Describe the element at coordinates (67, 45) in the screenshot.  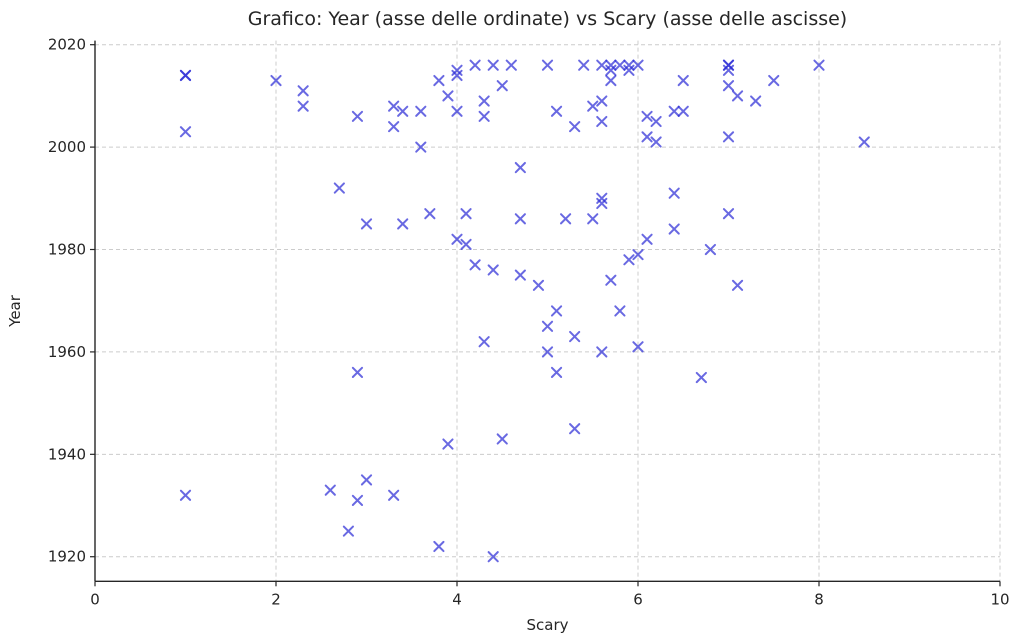
I see `y-tick-label: 2020` at that location.